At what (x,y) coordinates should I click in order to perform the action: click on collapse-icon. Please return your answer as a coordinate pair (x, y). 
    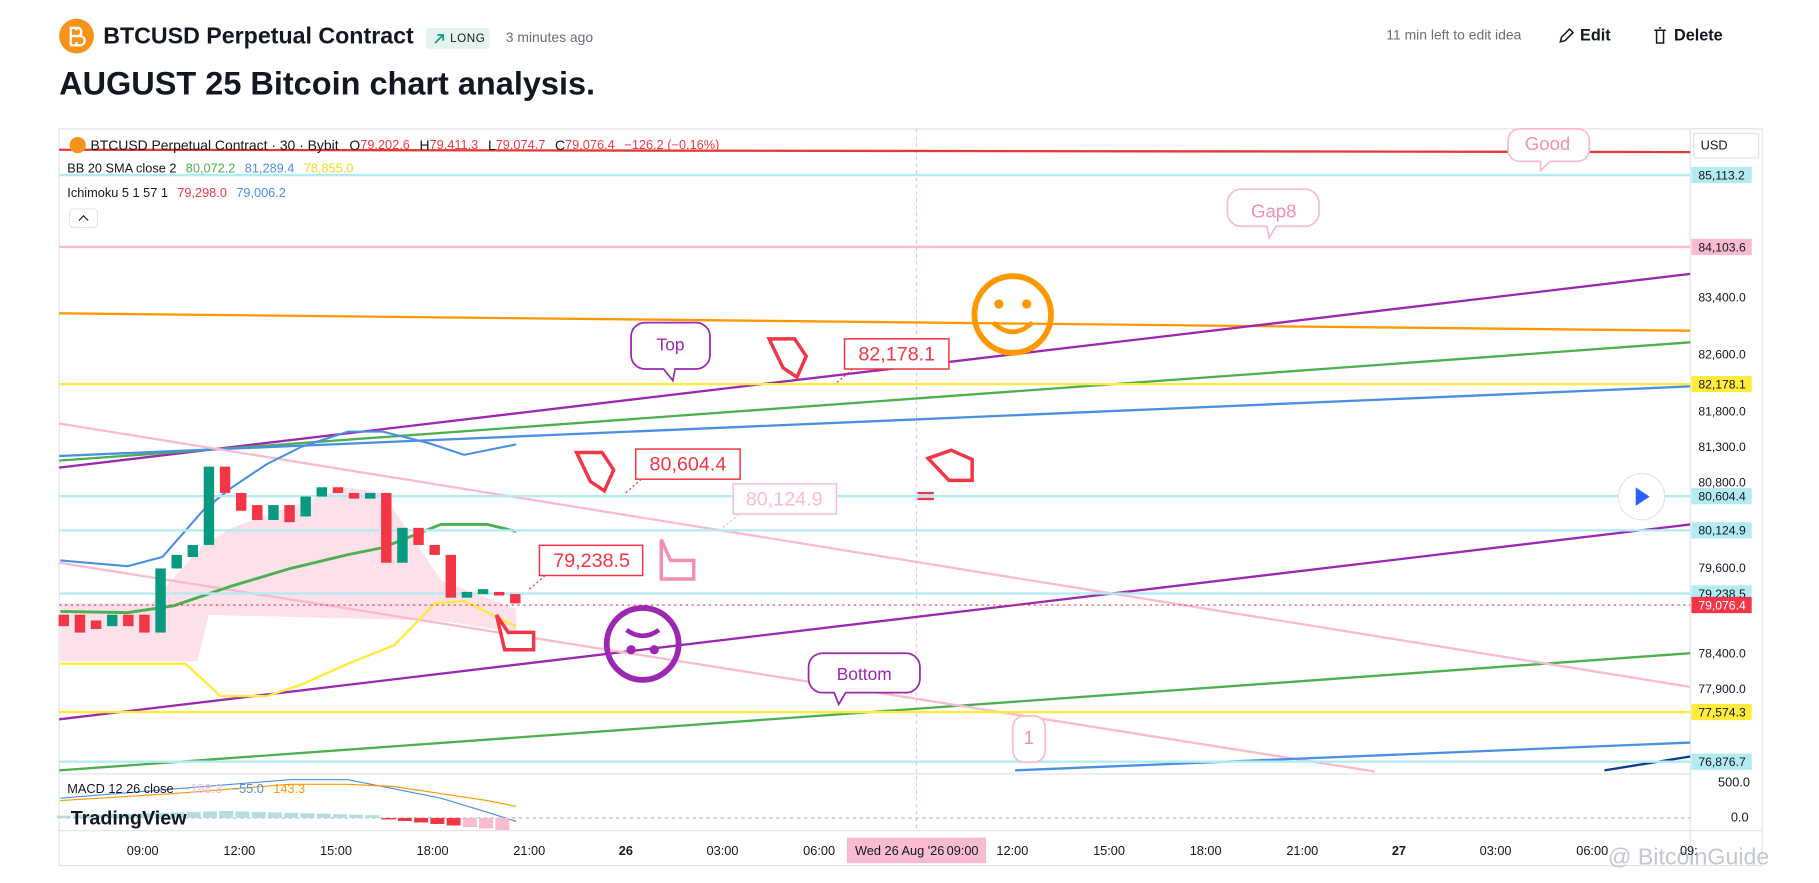
    Looking at the image, I should click on (83, 218).